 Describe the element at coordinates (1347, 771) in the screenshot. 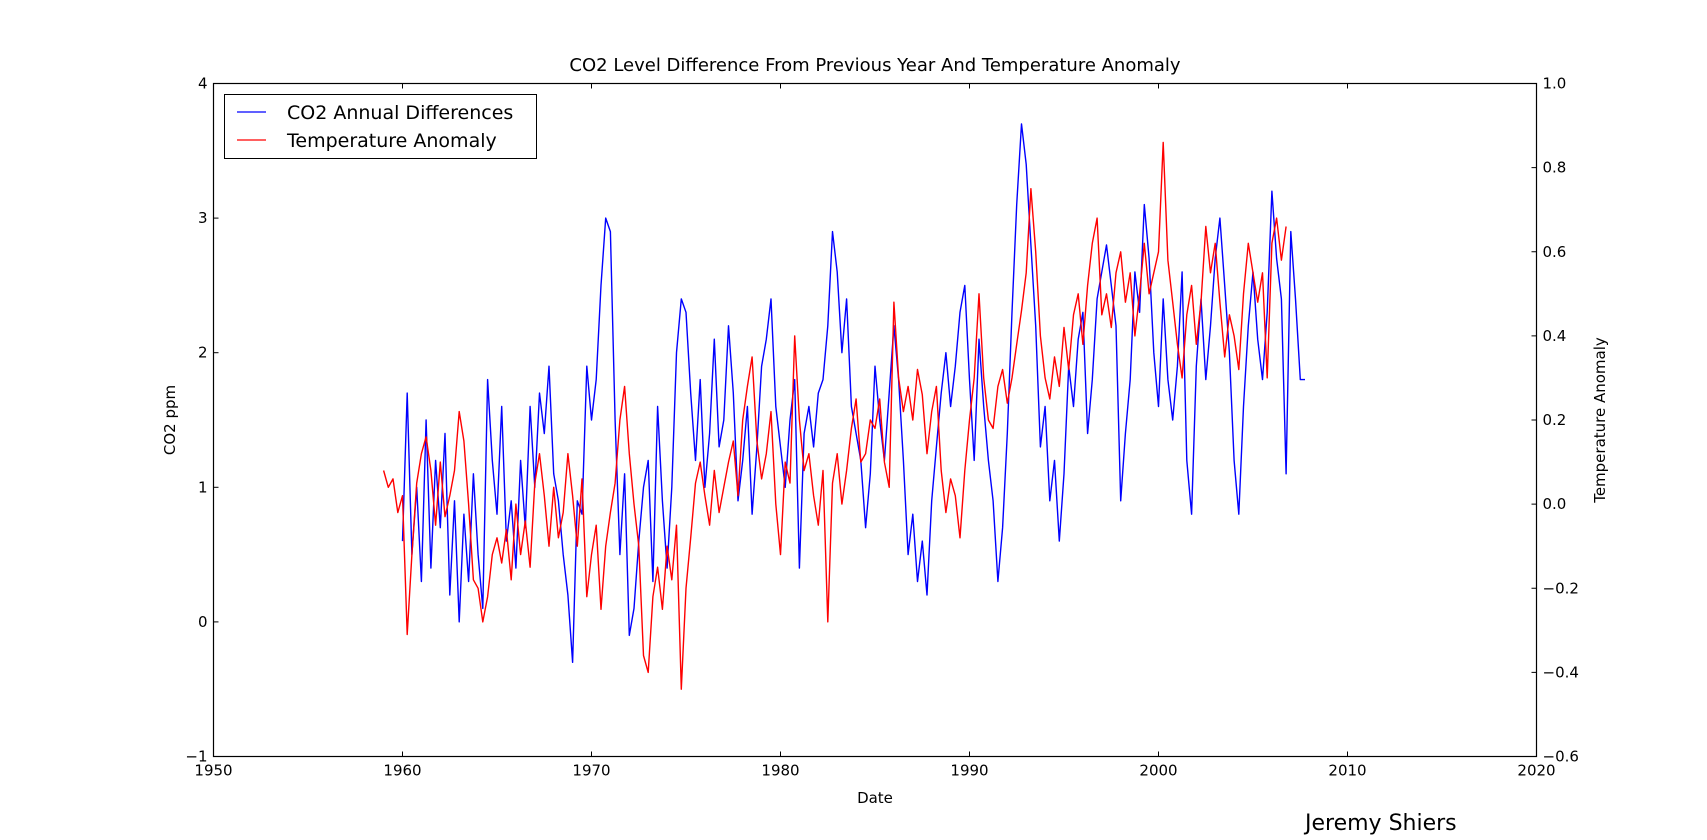

I see `x-tick-label: 2010` at that location.